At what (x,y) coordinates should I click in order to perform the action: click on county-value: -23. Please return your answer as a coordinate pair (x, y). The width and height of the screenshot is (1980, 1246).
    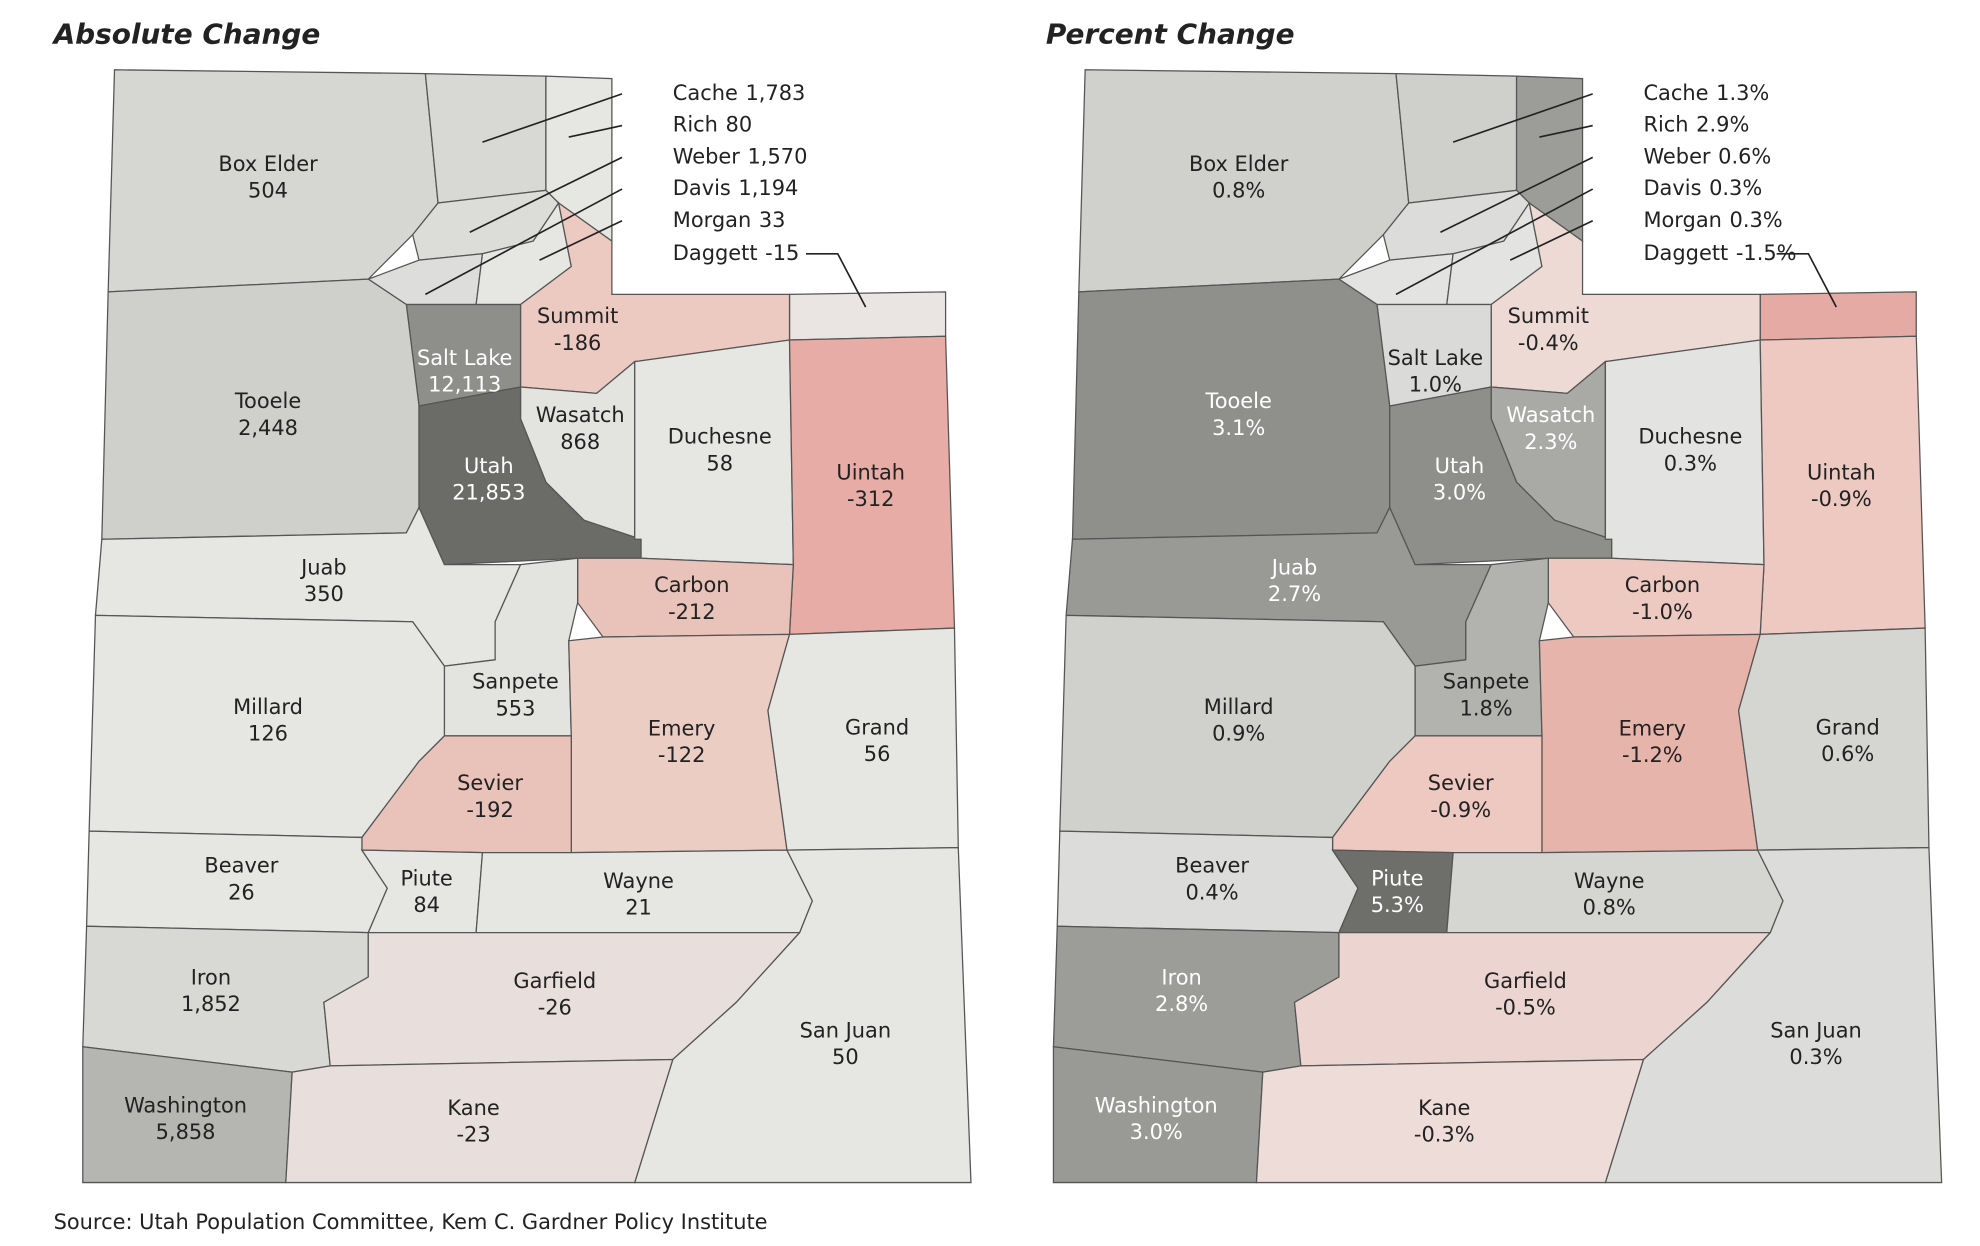
    Looking at the image, I should click on (473, 1135).